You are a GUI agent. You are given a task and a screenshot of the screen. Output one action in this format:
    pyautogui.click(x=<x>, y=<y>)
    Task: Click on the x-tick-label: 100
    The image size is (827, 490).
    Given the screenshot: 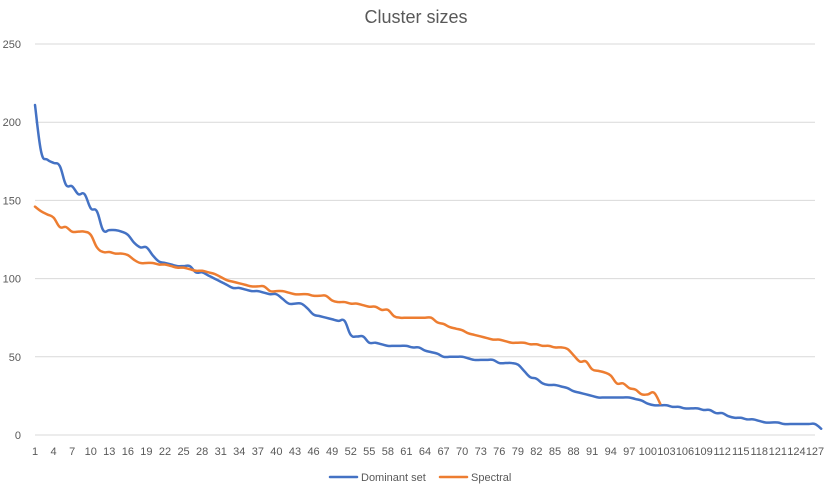 What is the action you would take?
    pyautogui.click(x=648, y=452)
    